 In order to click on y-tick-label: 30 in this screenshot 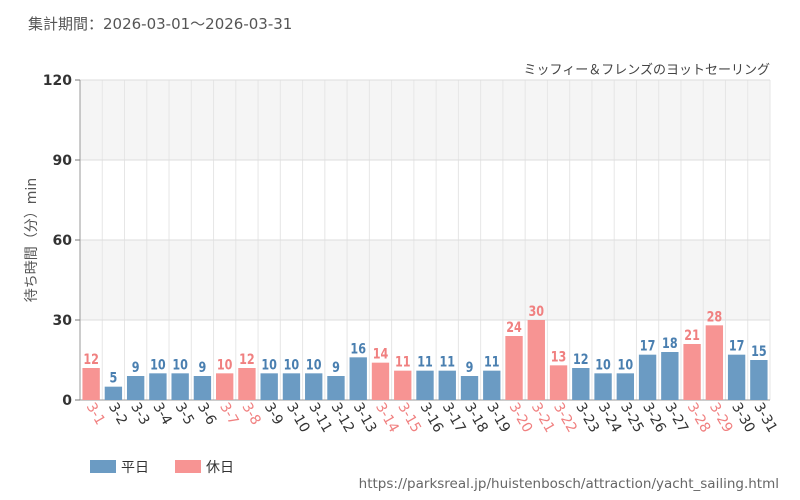, I will do `click(63, 321)`.